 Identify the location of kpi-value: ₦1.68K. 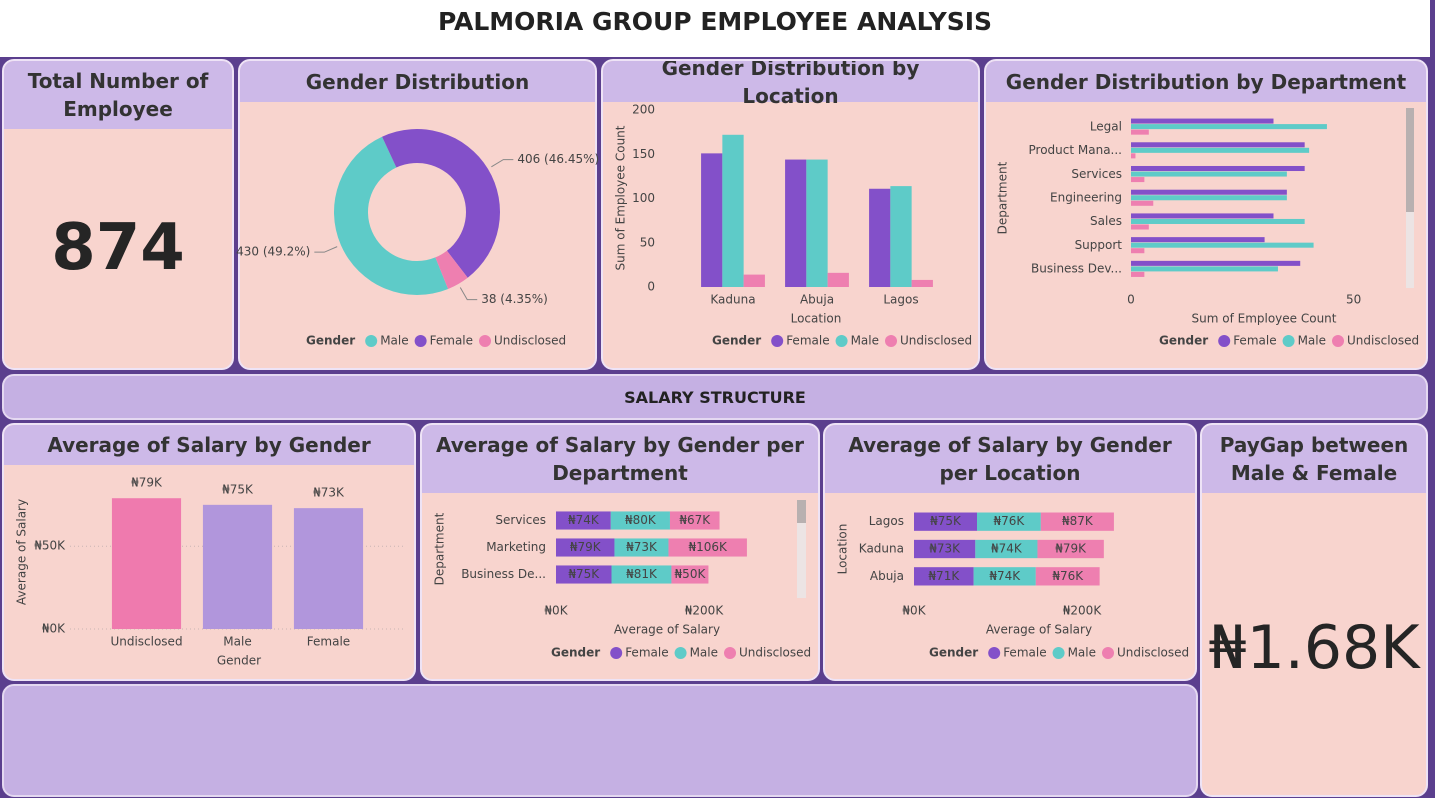
(1314, 648).